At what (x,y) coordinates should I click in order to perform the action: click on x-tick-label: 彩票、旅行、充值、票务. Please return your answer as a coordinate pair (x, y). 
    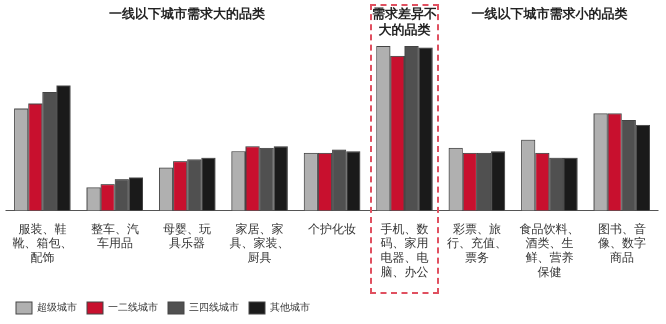
    Looking at the image, I should click on (476, 243).